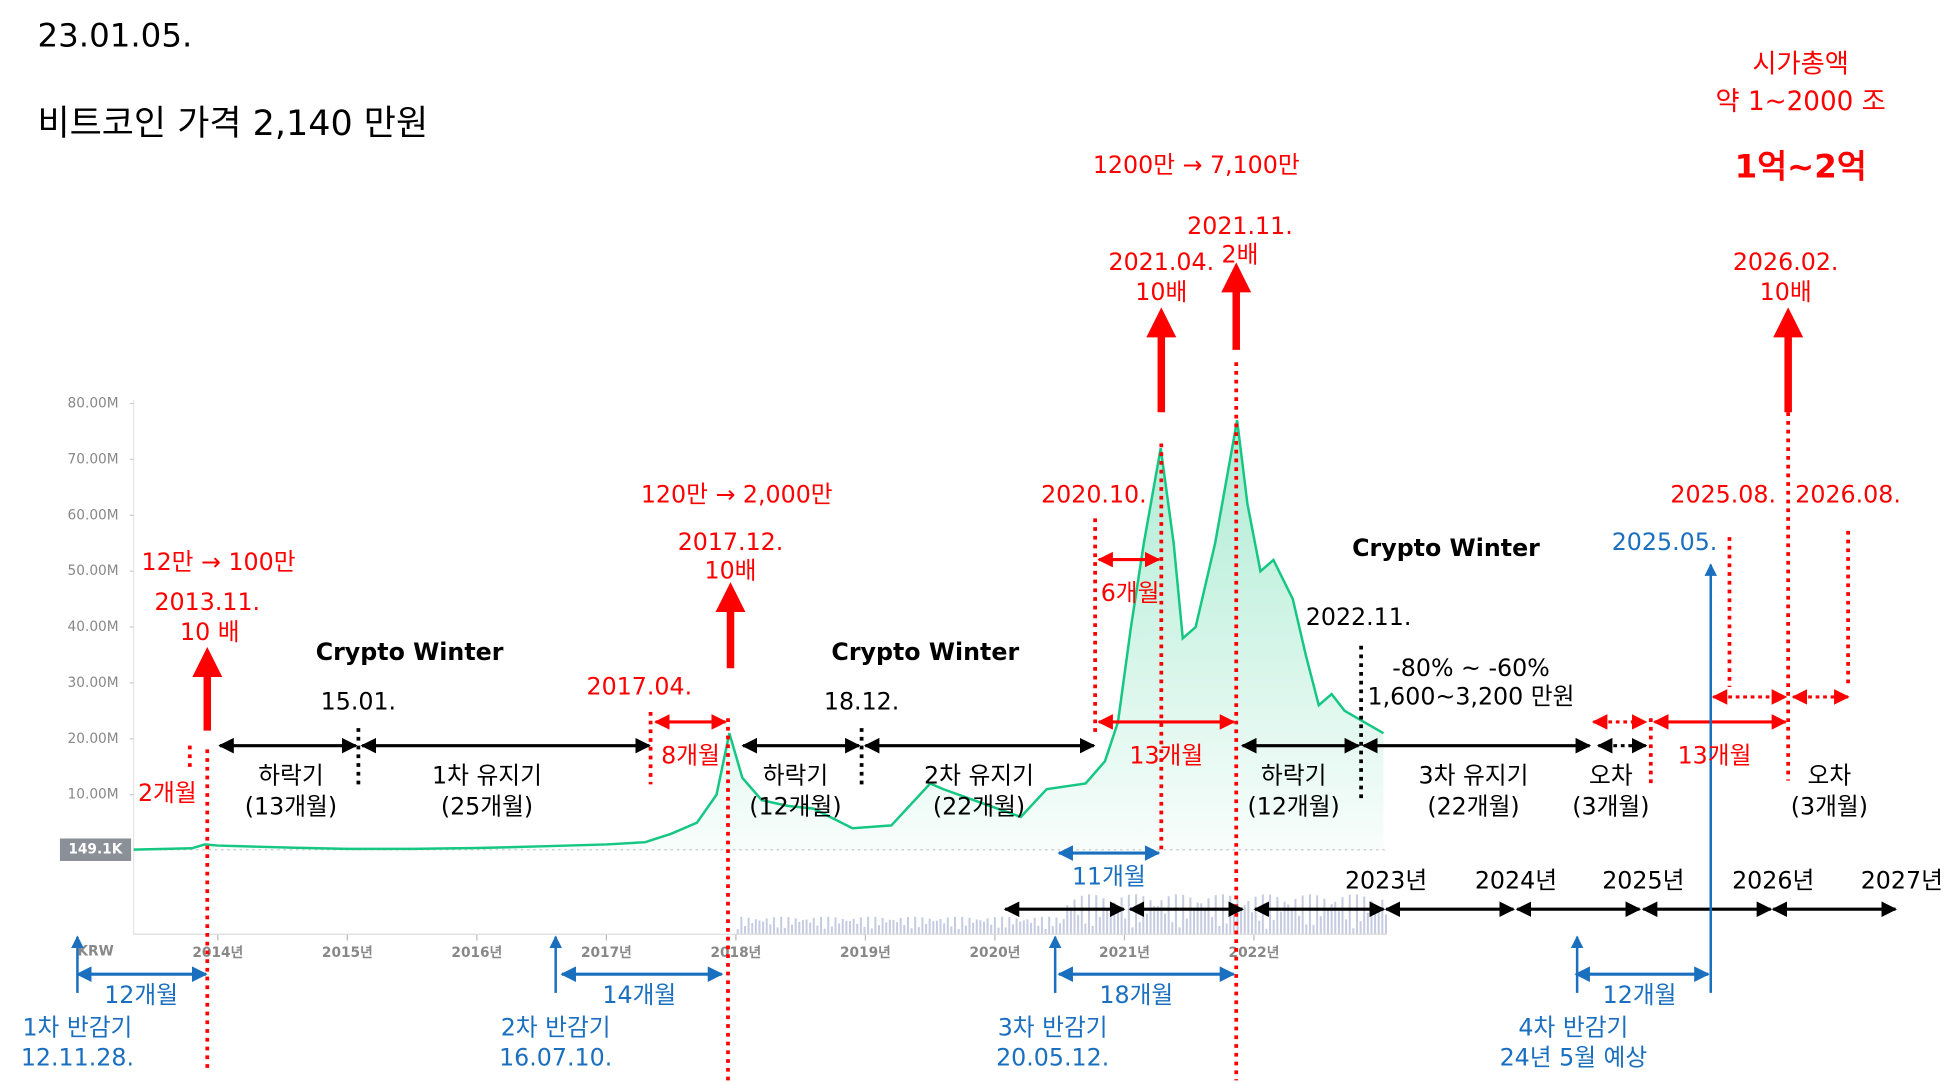 The width and height of the screenshot is (1948, 1083). What do you see at coordinates (690, 755) in the screenshot?
I see `annotation: 8개월` at bounding box center [690, 755].